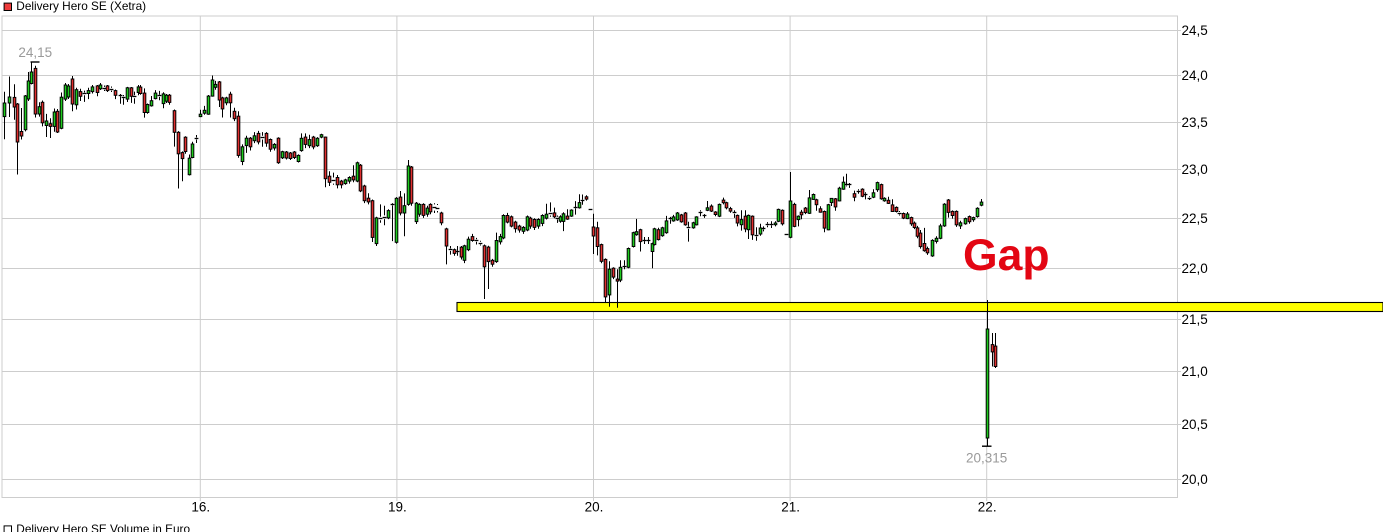  What do you see at coordinates (986, 458) in the screenshot?
I see `svg-text: 20,315` at bounding box center [986, 458].